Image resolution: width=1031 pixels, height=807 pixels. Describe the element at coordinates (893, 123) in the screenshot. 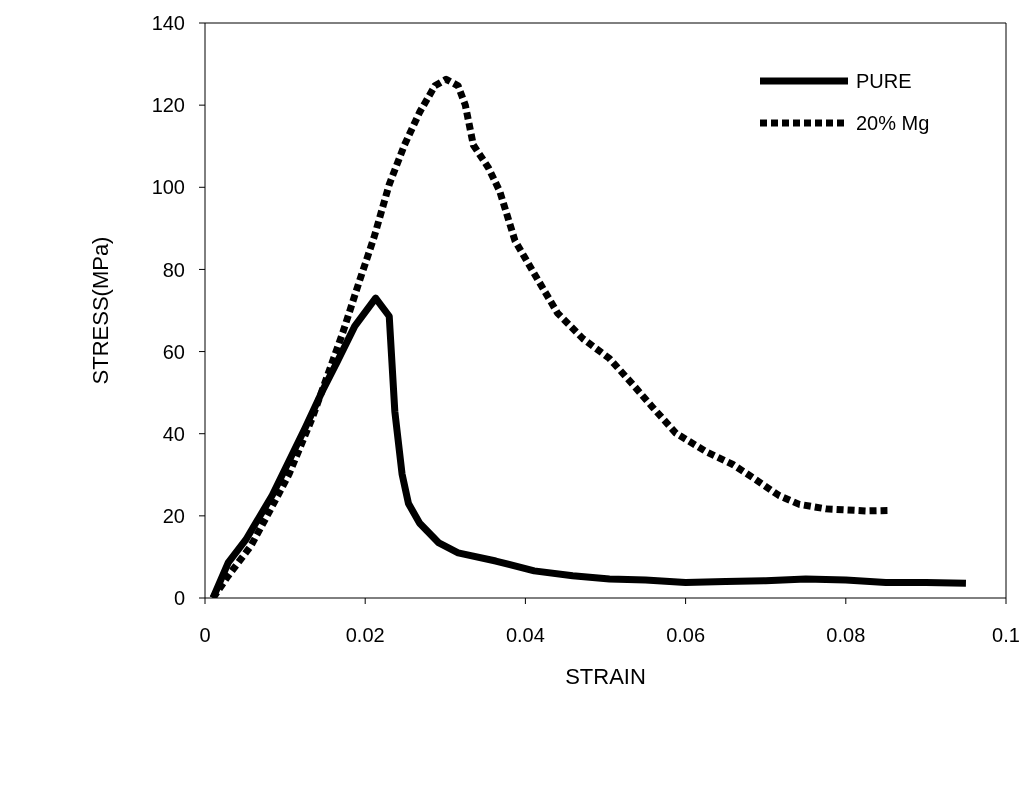

I see `legend-label: 20% Mg` at that location.